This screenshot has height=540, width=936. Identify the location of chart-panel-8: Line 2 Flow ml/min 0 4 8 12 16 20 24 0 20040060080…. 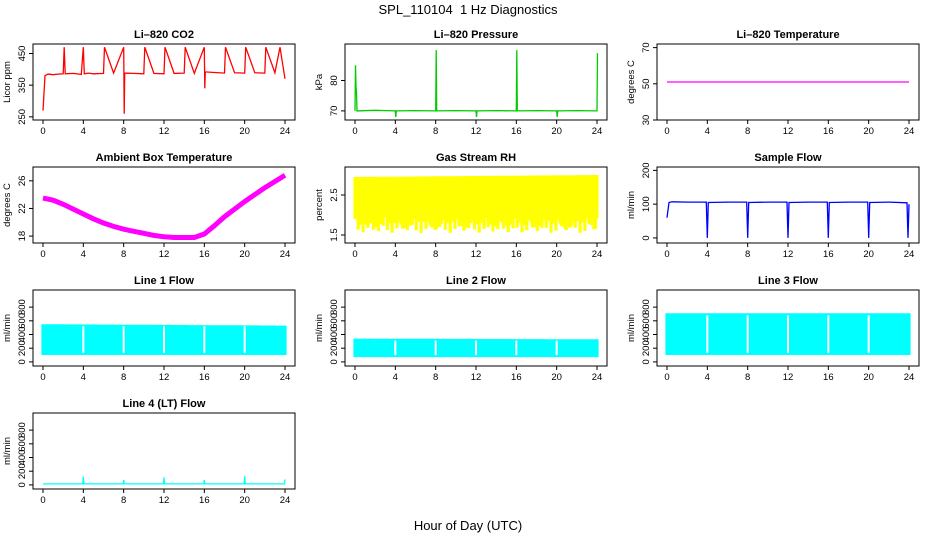
(461, 329).